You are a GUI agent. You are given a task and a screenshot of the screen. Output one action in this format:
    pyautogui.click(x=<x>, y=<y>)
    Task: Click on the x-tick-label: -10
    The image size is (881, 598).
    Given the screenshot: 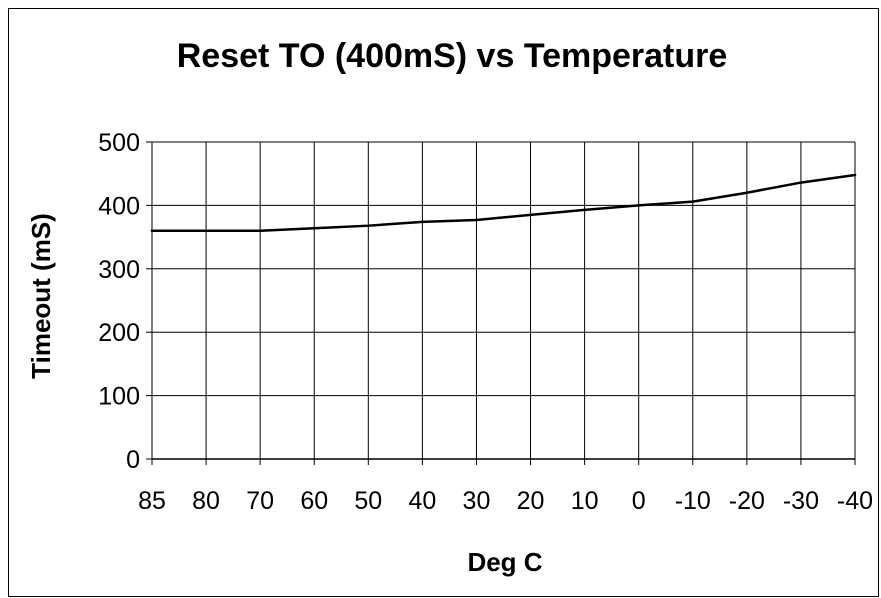 What is the action you would take?
    pyautogui.click(x=693, y=501)
    